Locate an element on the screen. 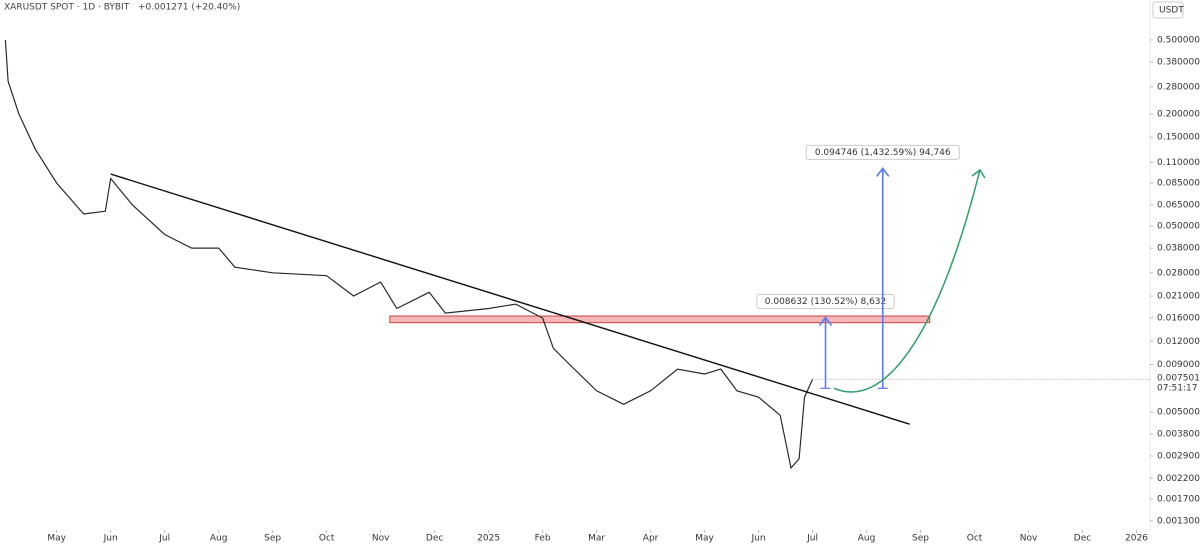  x-tick-label: 2026 is located at coordinates (1136, 539).